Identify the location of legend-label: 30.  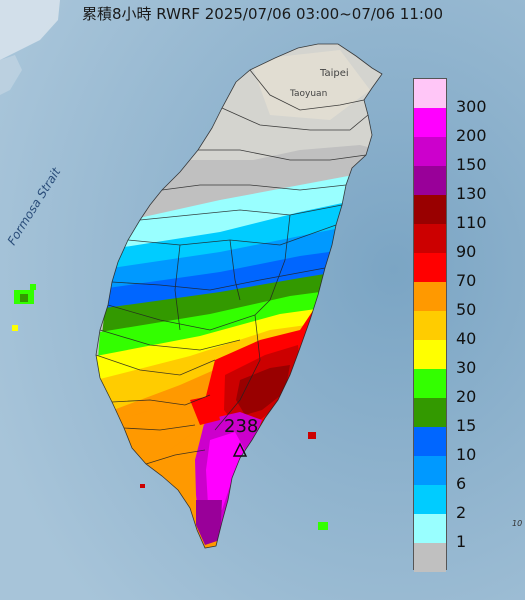
(466, 367).